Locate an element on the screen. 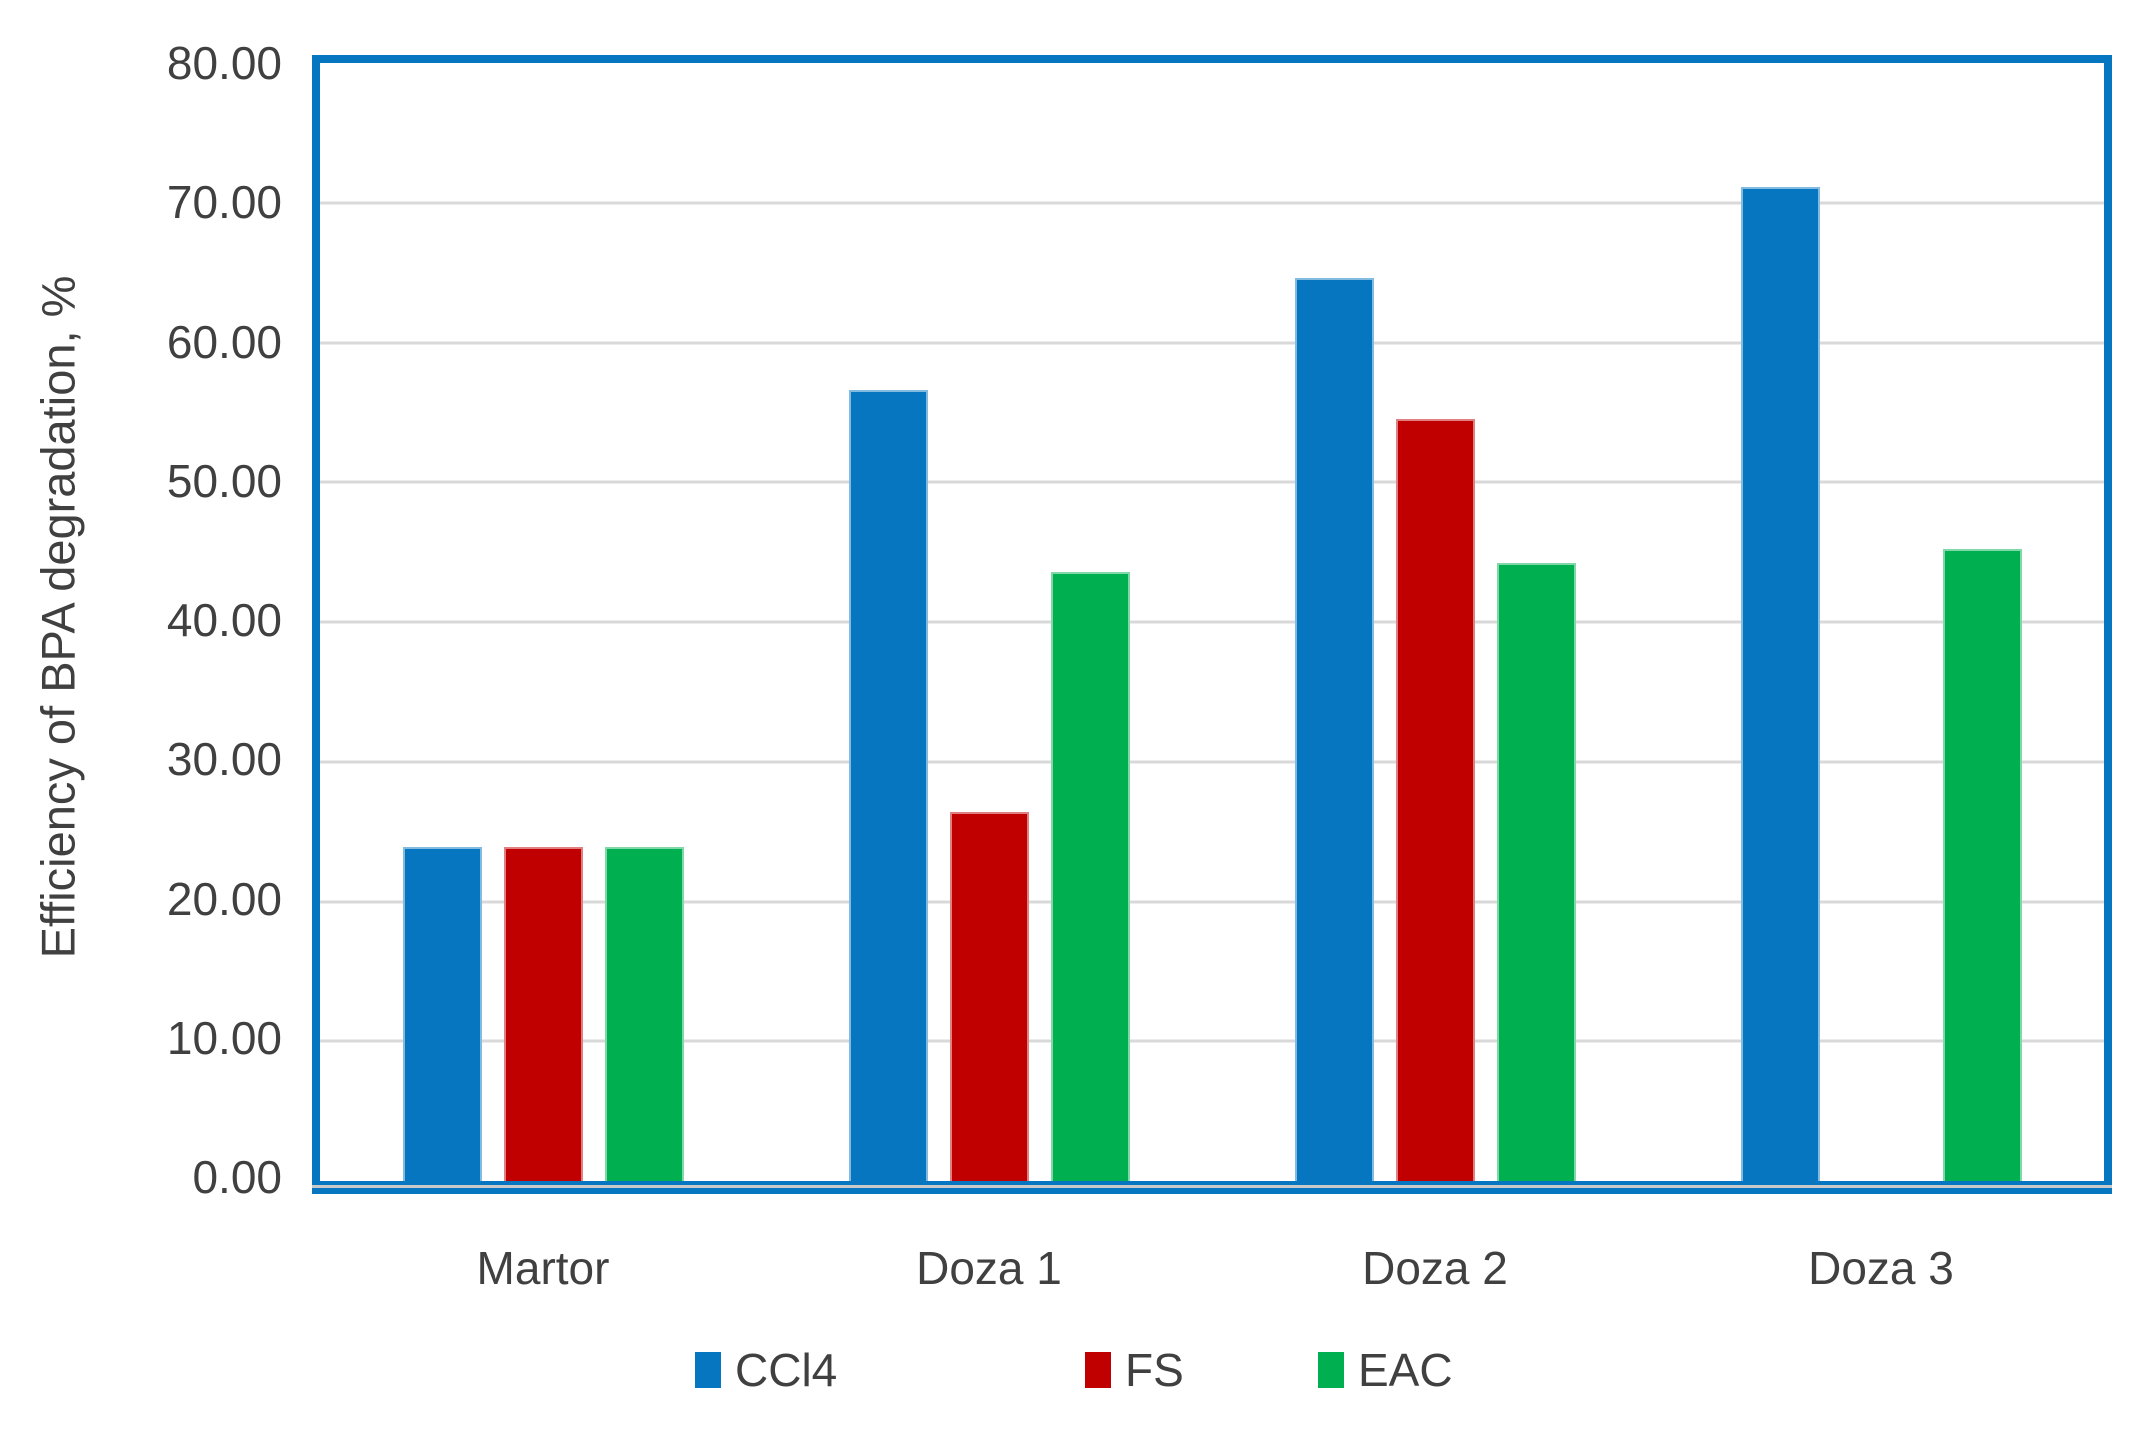 This screenshot has height=1433, width=2137. y-tick-40.00: 40.00 is located at coordinates (224, 620).